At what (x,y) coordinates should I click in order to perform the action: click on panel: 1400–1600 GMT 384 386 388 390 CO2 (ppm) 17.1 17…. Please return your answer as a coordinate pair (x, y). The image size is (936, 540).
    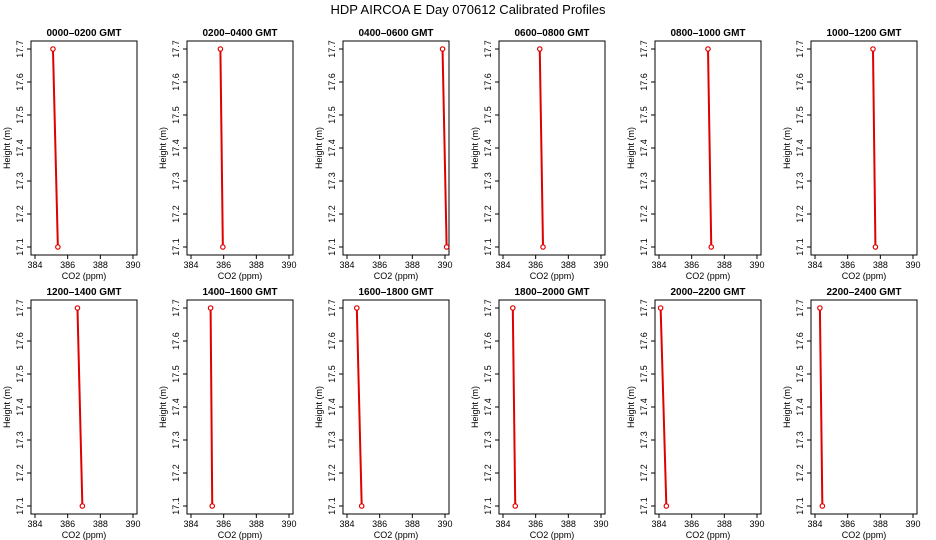
    Looking at the image, I should click on (227, 413).